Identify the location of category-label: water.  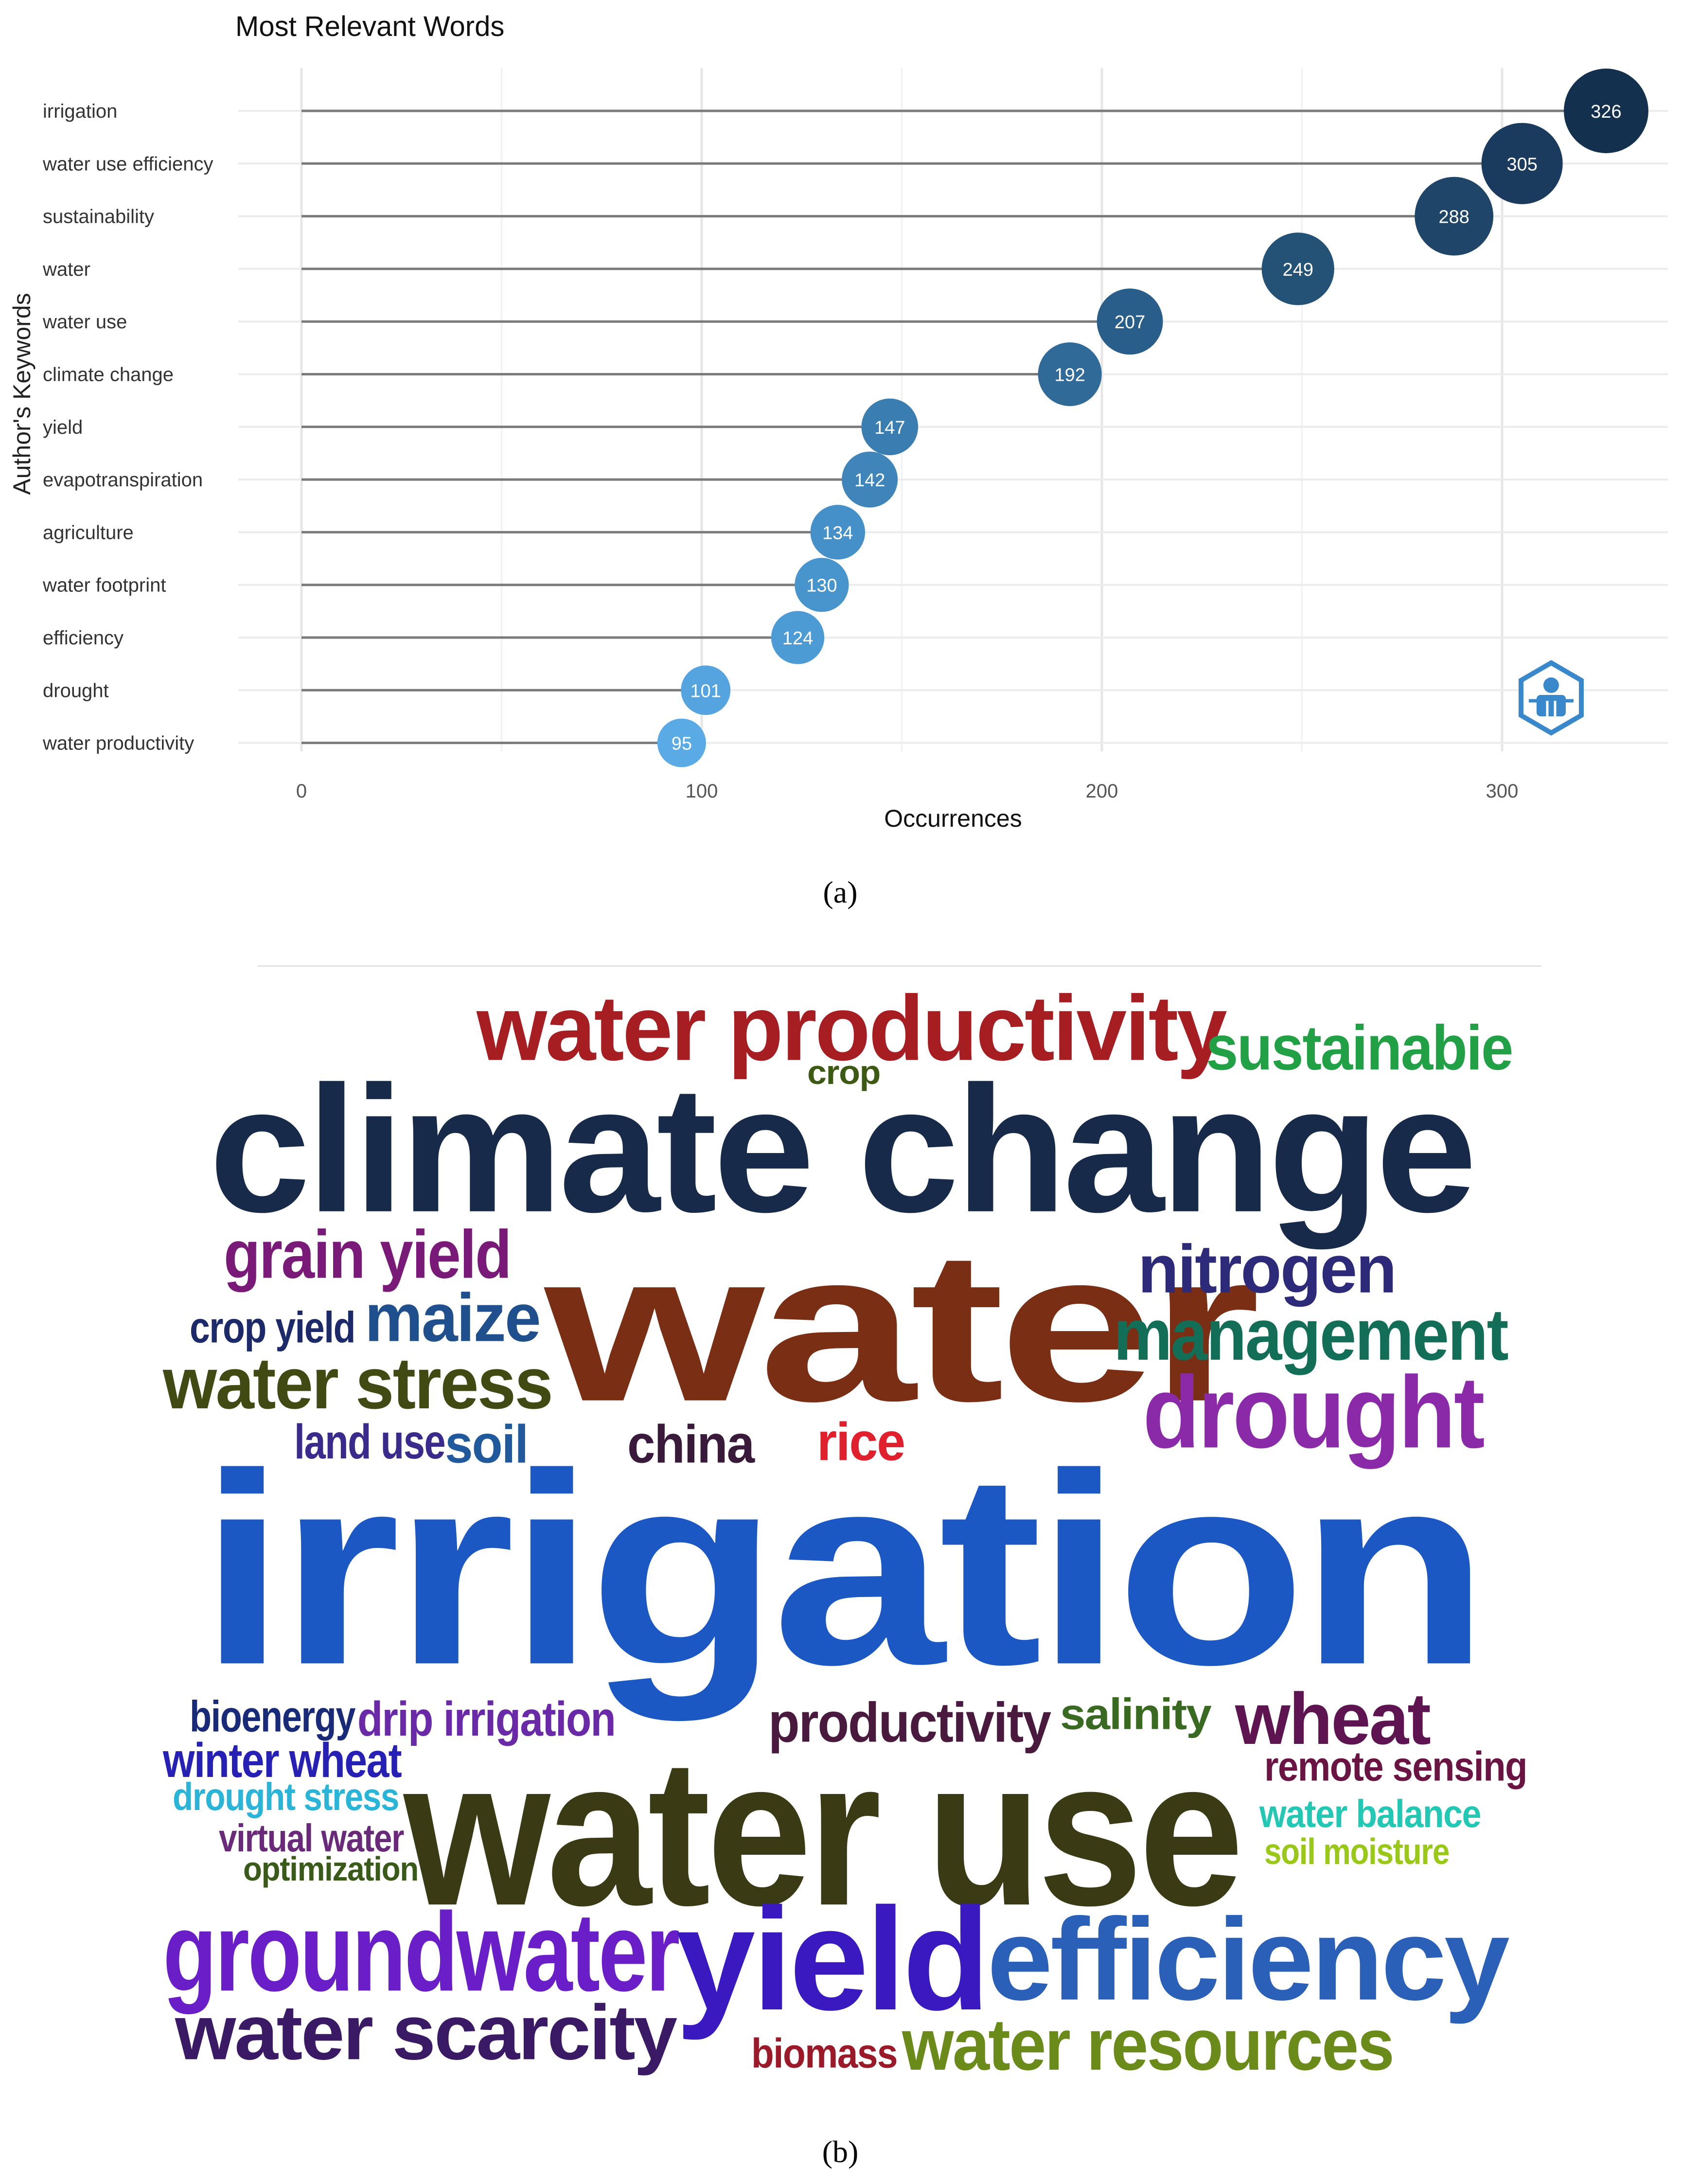
(66, 269).